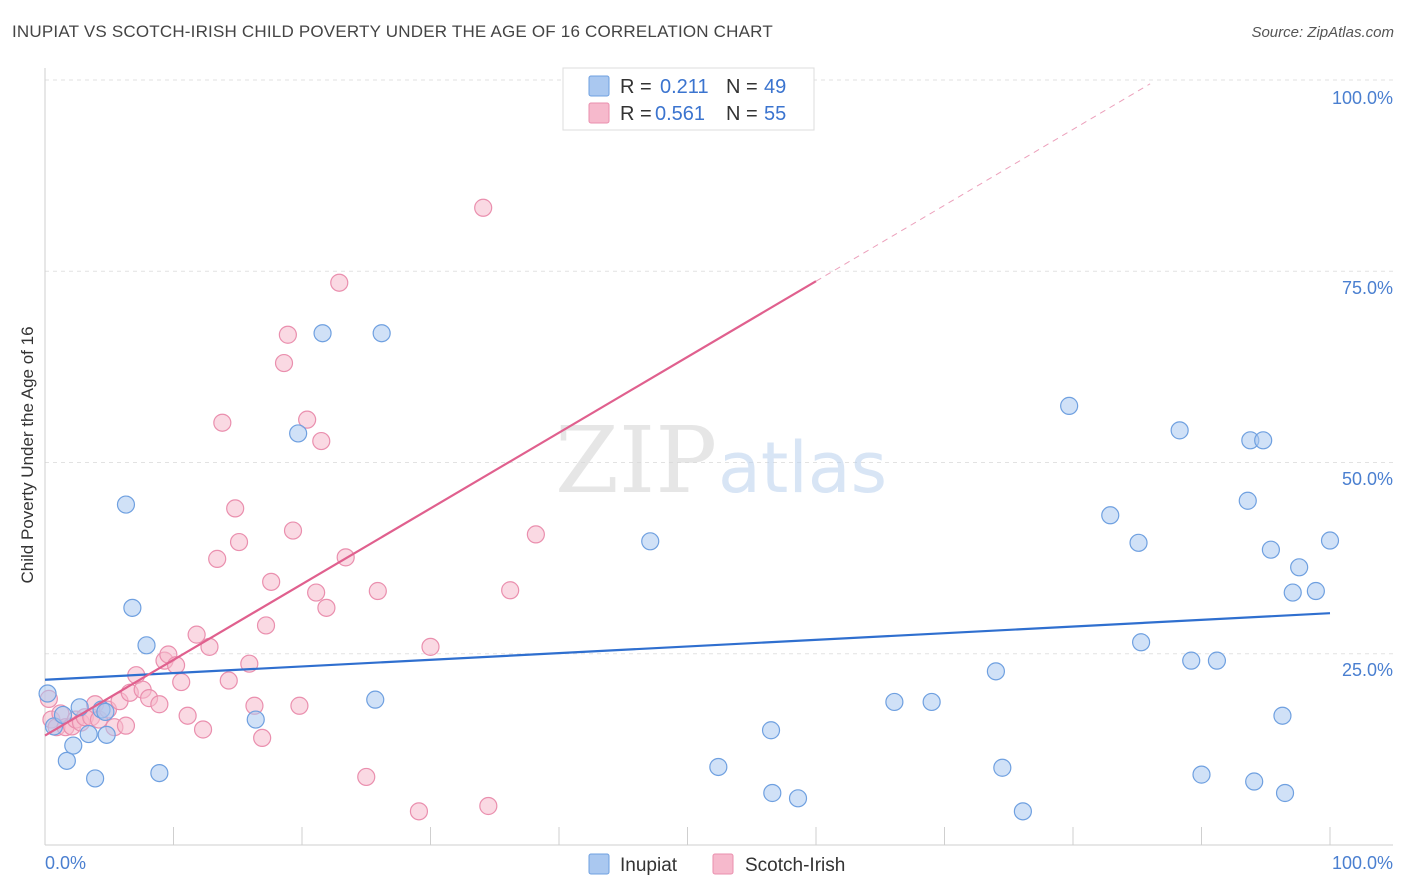 The height and width of the screenshot is (892, 1406). Describe the element at coordinates (684, 87) in the screenshot. I see `legend-r-value-inupiat: 0.211` at that location.